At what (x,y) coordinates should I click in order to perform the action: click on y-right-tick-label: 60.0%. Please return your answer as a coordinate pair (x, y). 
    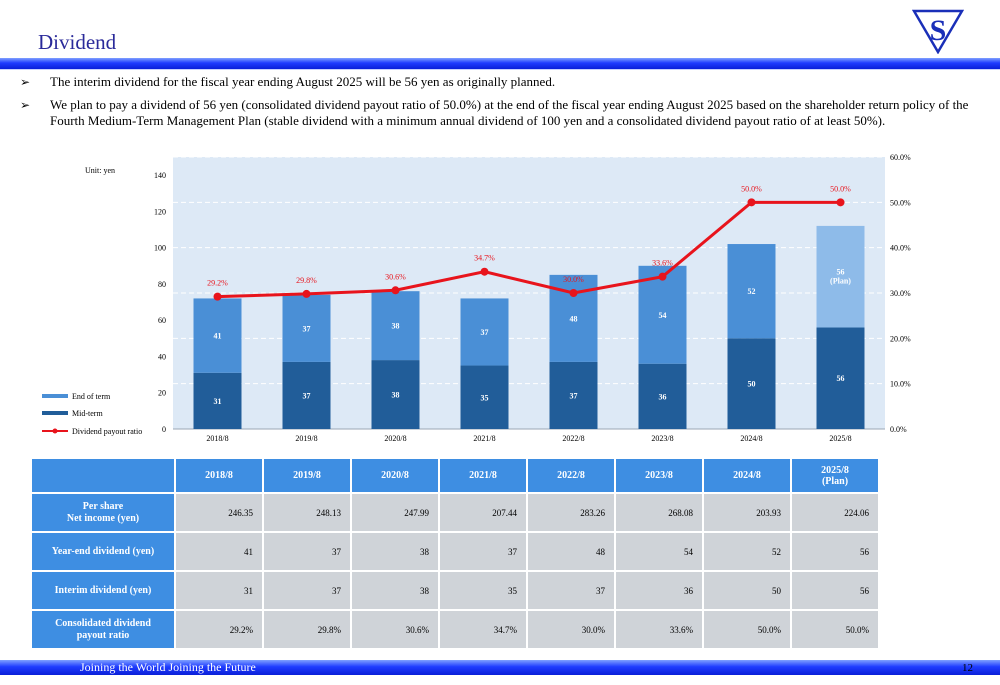
    Looking at the image, I should click on (900, 157).